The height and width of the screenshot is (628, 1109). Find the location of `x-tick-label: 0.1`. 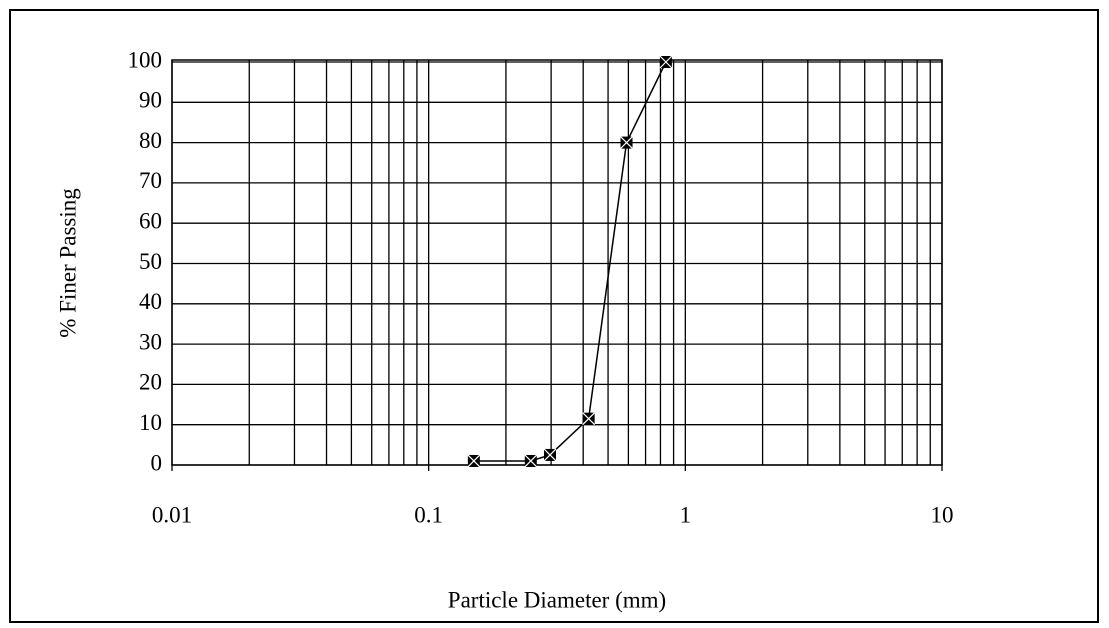

x-tick-label: 0.1 is located at coordinates (428, 514).